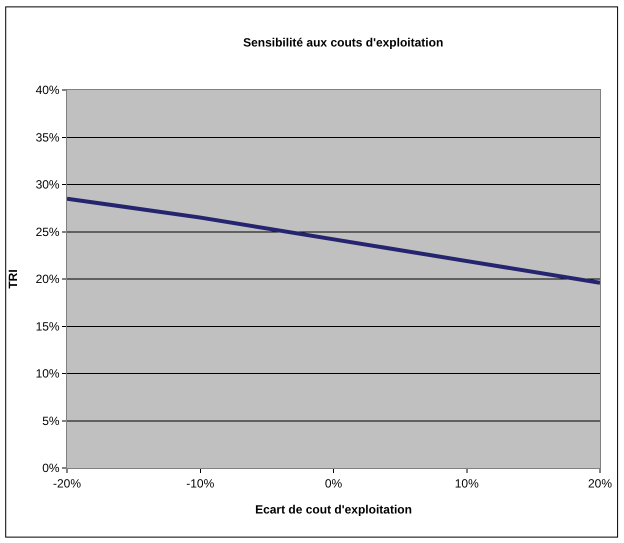  I want to click on y-tick-label: 10%, so click(48, 373).